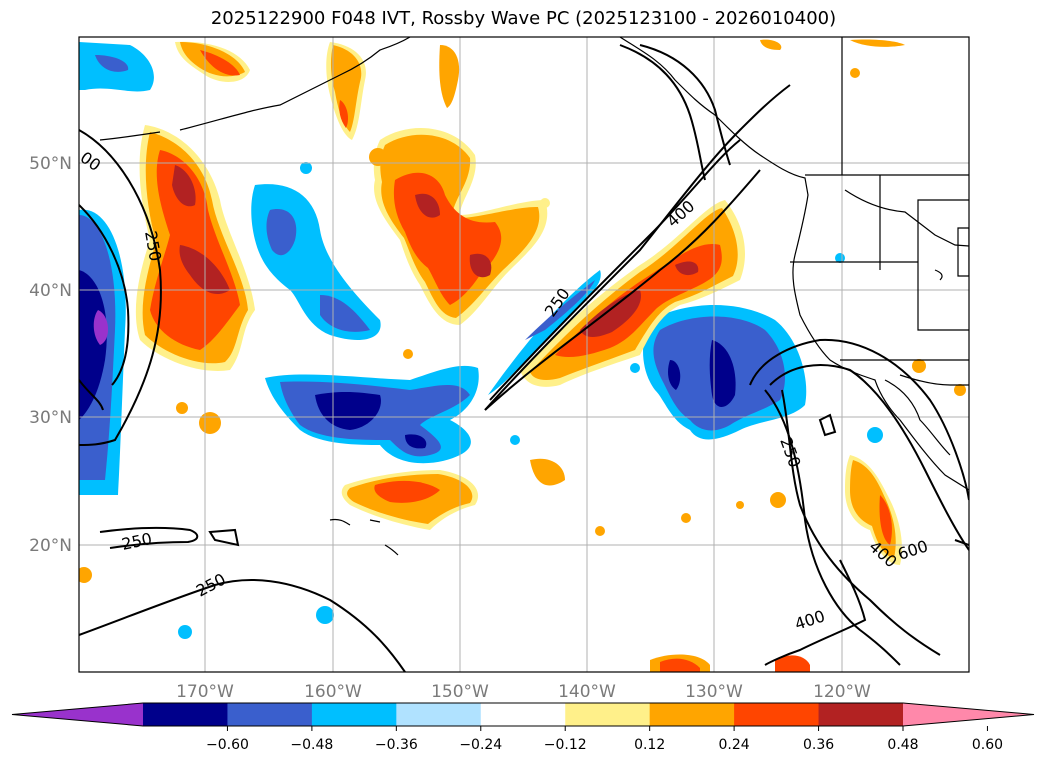 The height and width of the screenshot is (765, 1047). Describe the element at coordinates (50, 164) in the screenshot. I see `lat-label-50n: 50°N` at that location.